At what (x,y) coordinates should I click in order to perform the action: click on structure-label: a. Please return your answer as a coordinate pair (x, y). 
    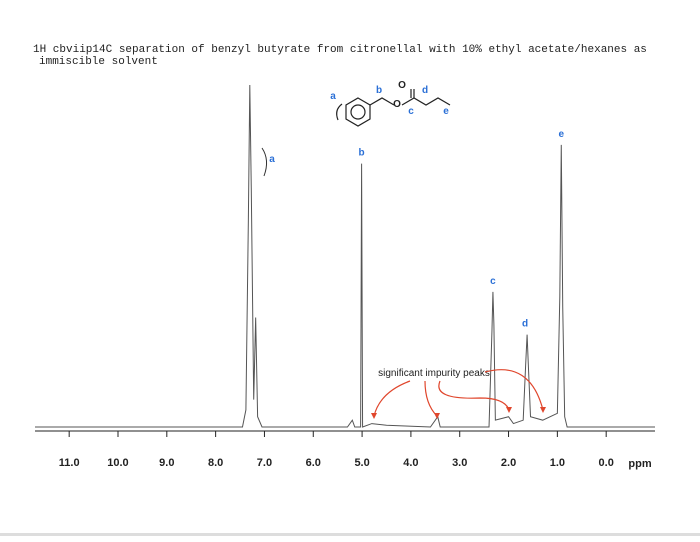
    Looking at the image, I should click on (333, 96).